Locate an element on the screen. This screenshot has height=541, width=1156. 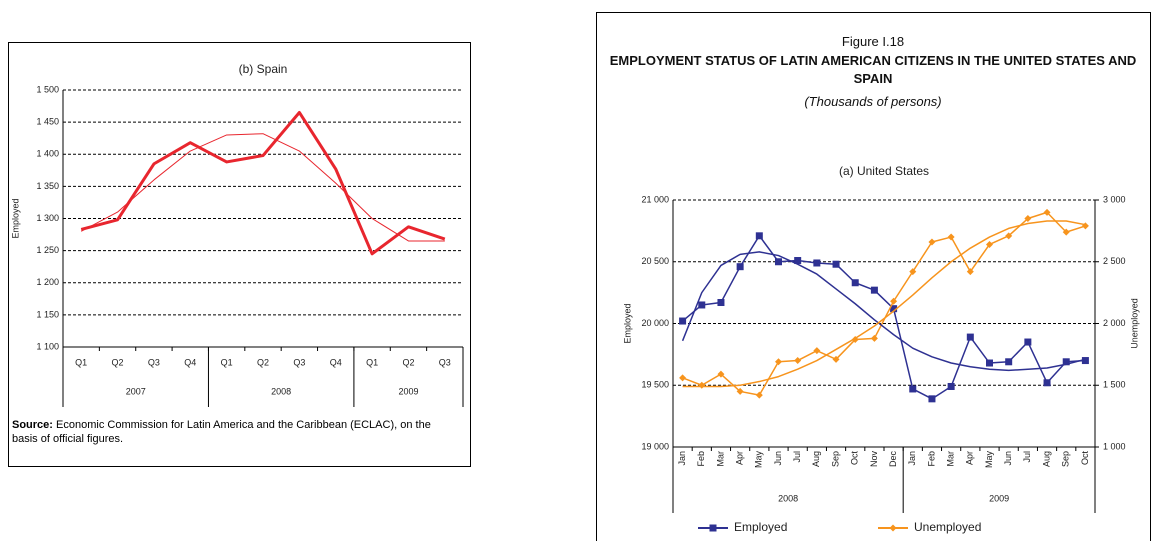
x-tick-label: Oct is located at coordinates (1085, 458).